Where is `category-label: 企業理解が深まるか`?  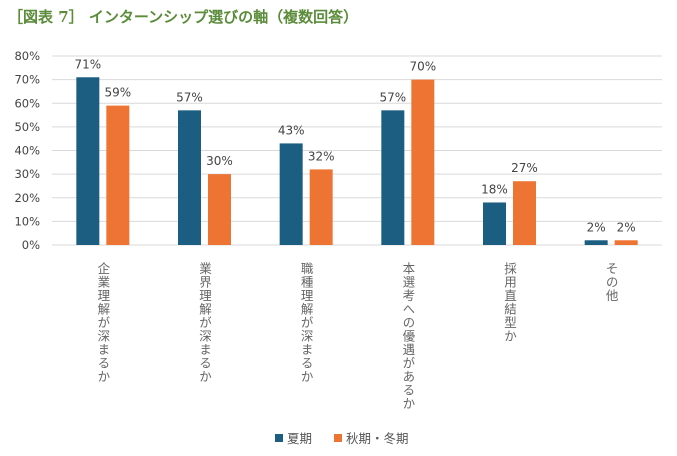 category-label: 企業理解が深まるか is located at coordinates (102, 322).